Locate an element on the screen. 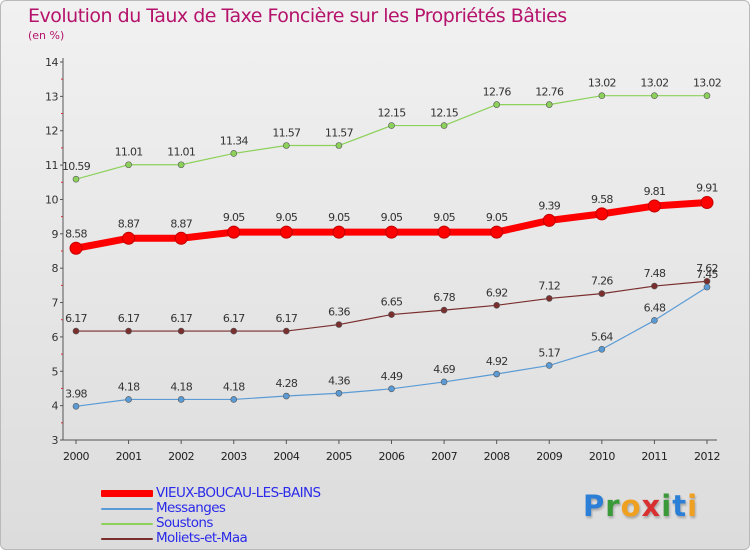 Image resolution: width=750 pixels, height=550 pixels. x-tick-label: 2005 is located at coordinates (339, 456).